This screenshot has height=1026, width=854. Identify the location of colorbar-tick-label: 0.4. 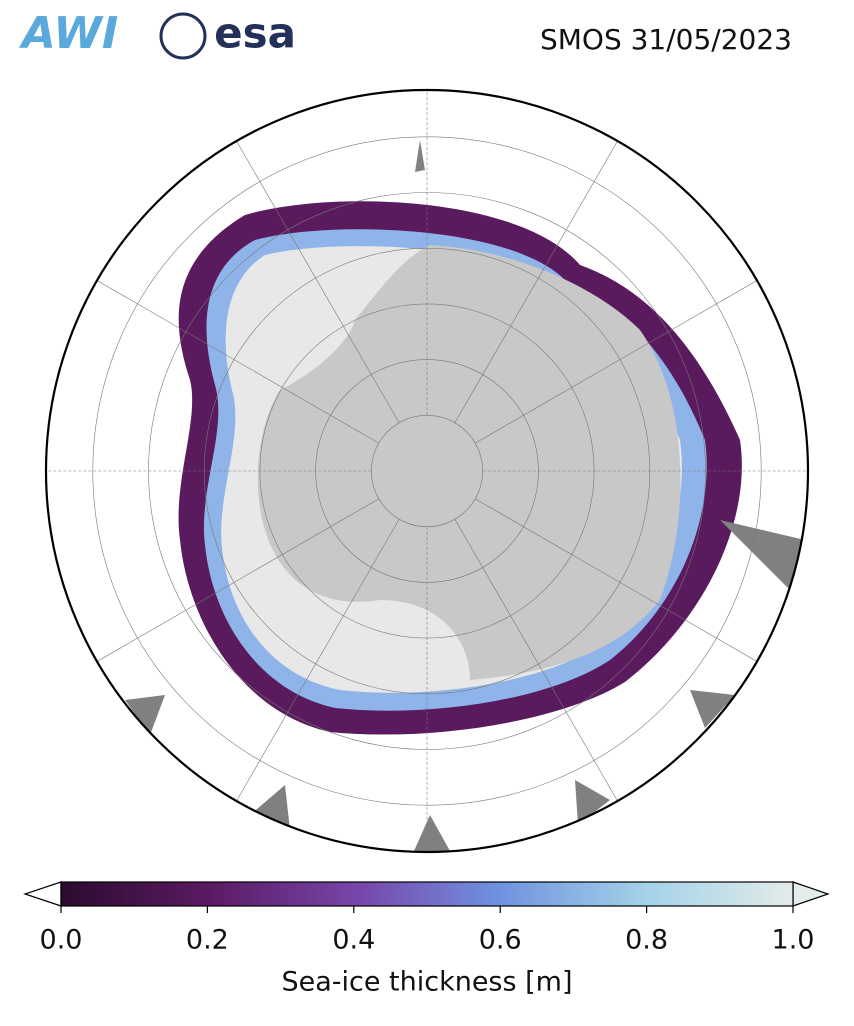
(353, 940).